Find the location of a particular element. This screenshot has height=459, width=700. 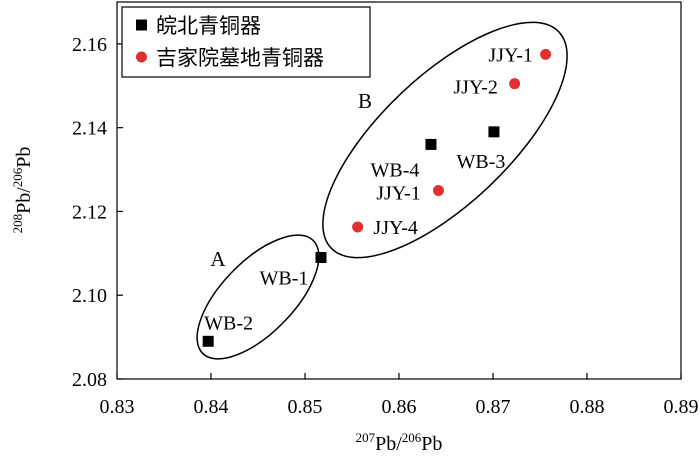

y-tick-label: 2.14 is located at coordinates (89, 129).